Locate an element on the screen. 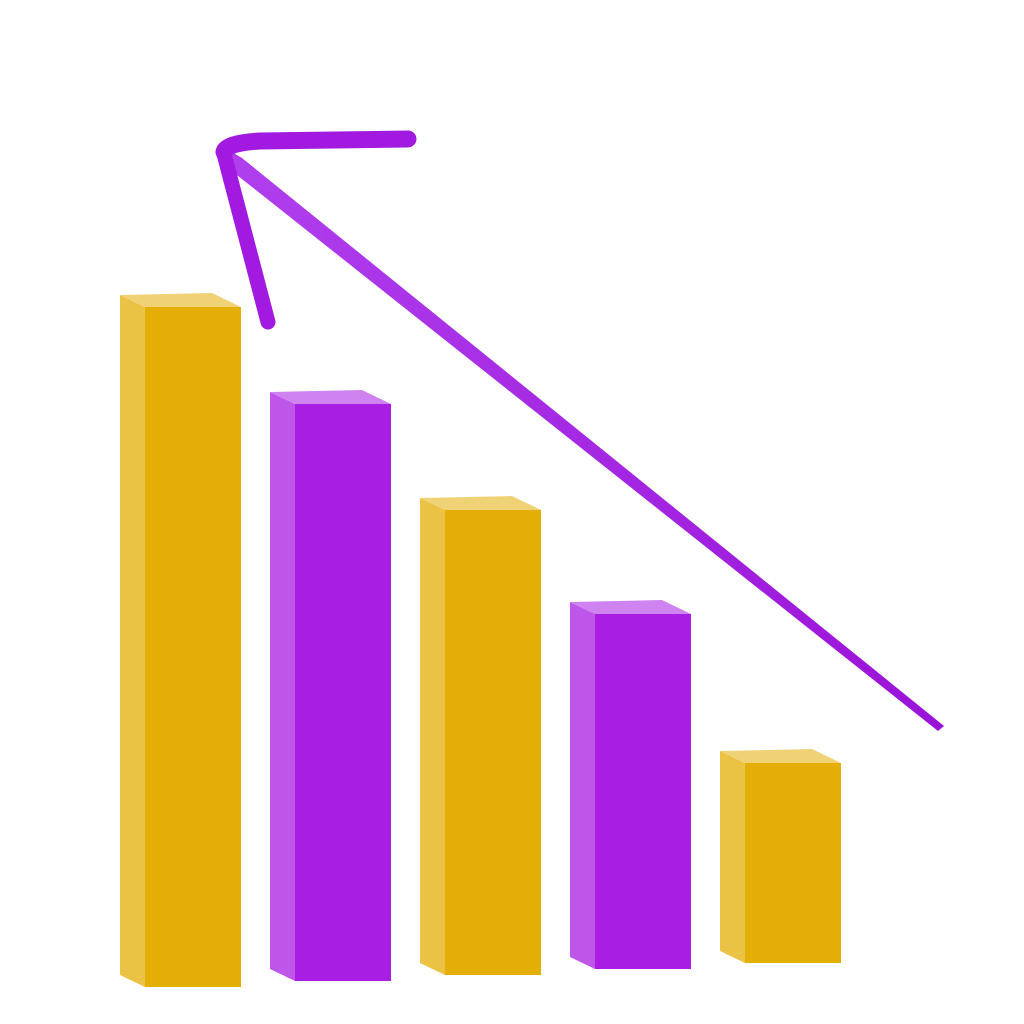 Image resolution: width=1024 pixels, height=1024 pixels. arrow-head-left is located at coordinates (246, 238).